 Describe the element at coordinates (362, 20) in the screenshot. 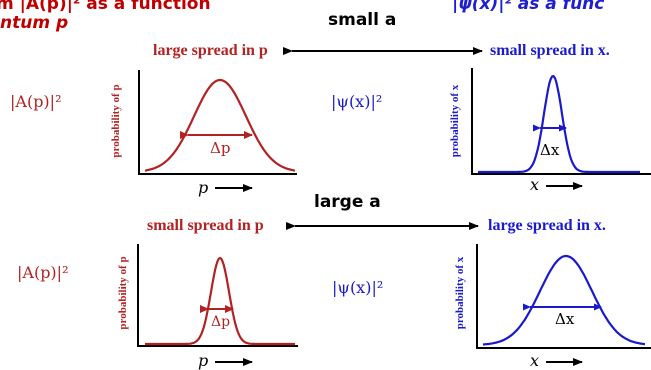

I see `small-a-label: small a` at that location.